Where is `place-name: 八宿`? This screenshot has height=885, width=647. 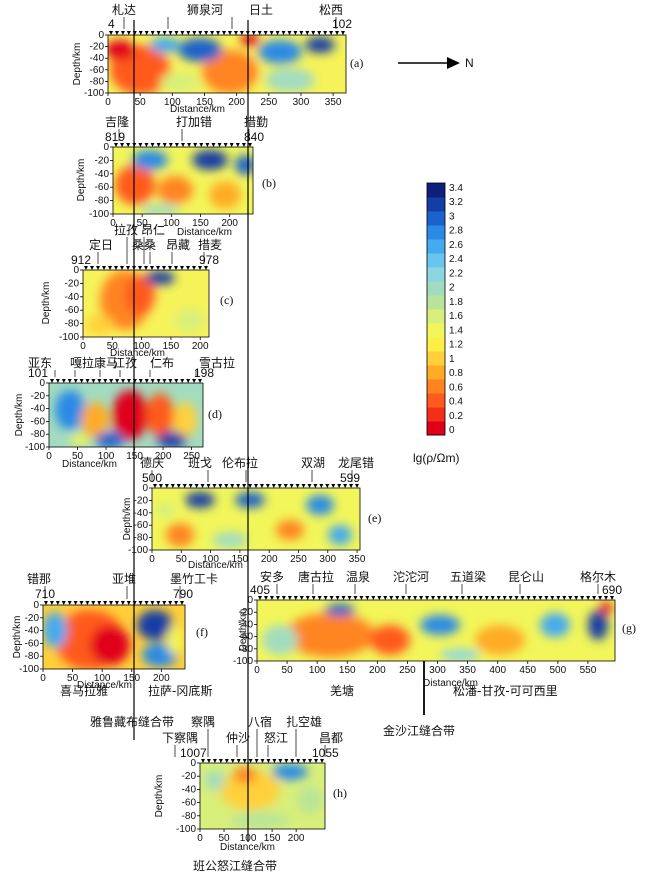 place-name: 八宿 is located at coordinates (260, 721).